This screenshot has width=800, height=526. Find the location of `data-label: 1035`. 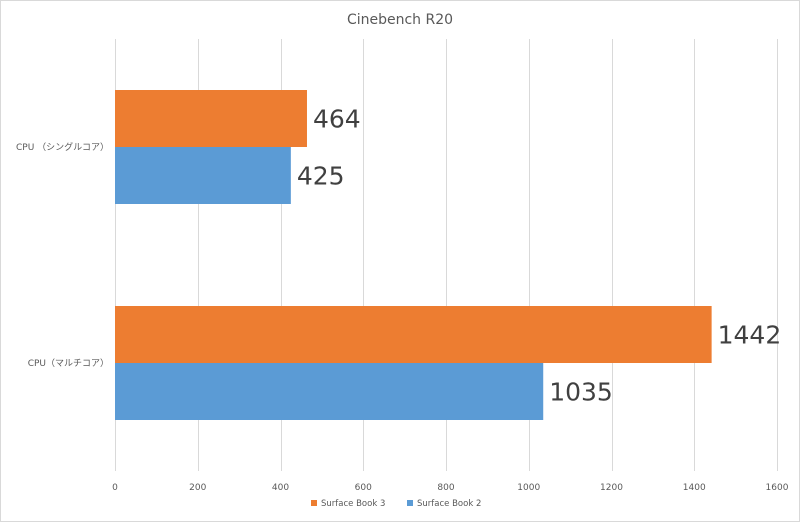

data-label: 1035 is located at coordinates (581, 392).